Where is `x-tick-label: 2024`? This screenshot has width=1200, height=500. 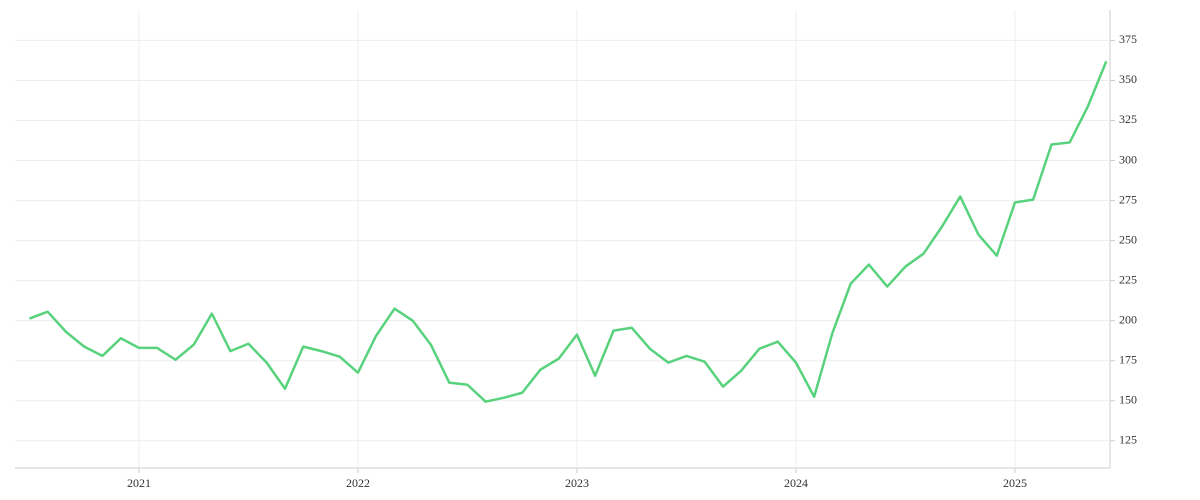 x-tick-label: 2024 is located at coordinates (796, 483).